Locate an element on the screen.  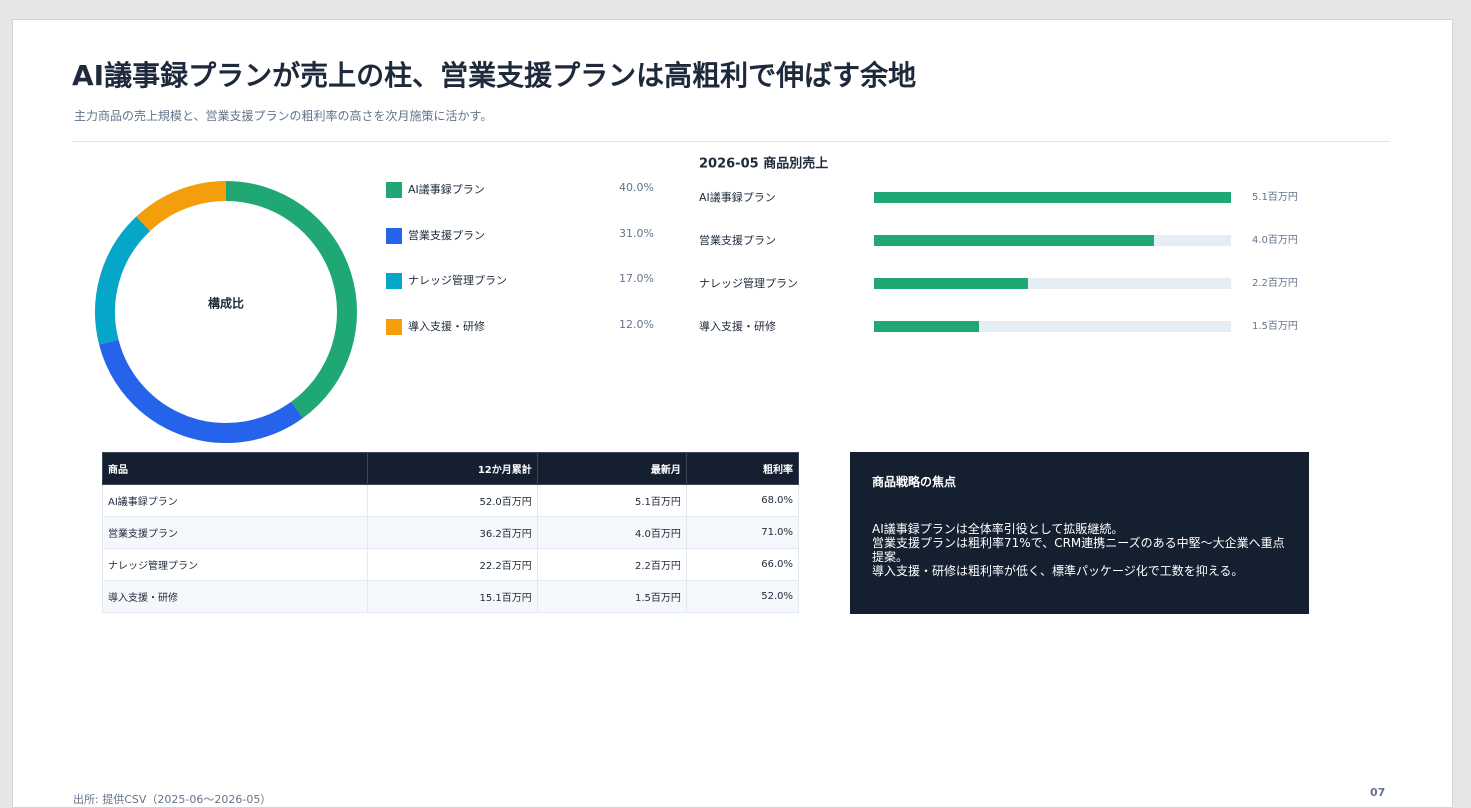
column-header: 12か月累計 is located at coordinates (452, 468).